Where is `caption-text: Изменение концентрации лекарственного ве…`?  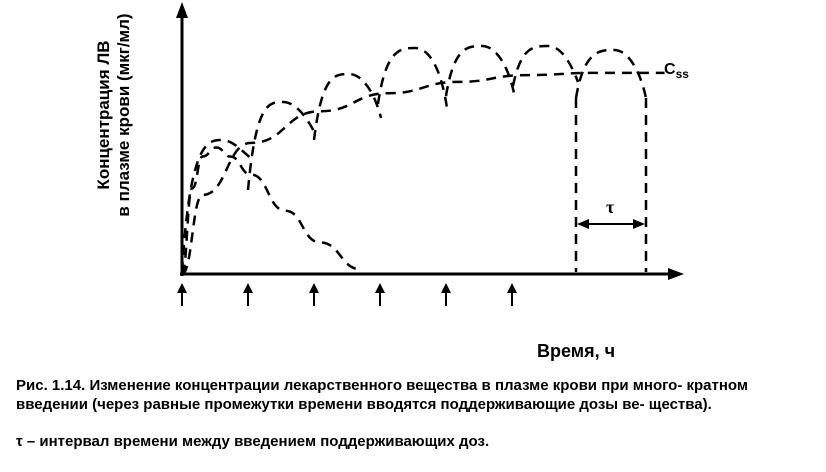
caption-text: Изменение концентрации лекарственного ве… is located at coordinates (382, 395).